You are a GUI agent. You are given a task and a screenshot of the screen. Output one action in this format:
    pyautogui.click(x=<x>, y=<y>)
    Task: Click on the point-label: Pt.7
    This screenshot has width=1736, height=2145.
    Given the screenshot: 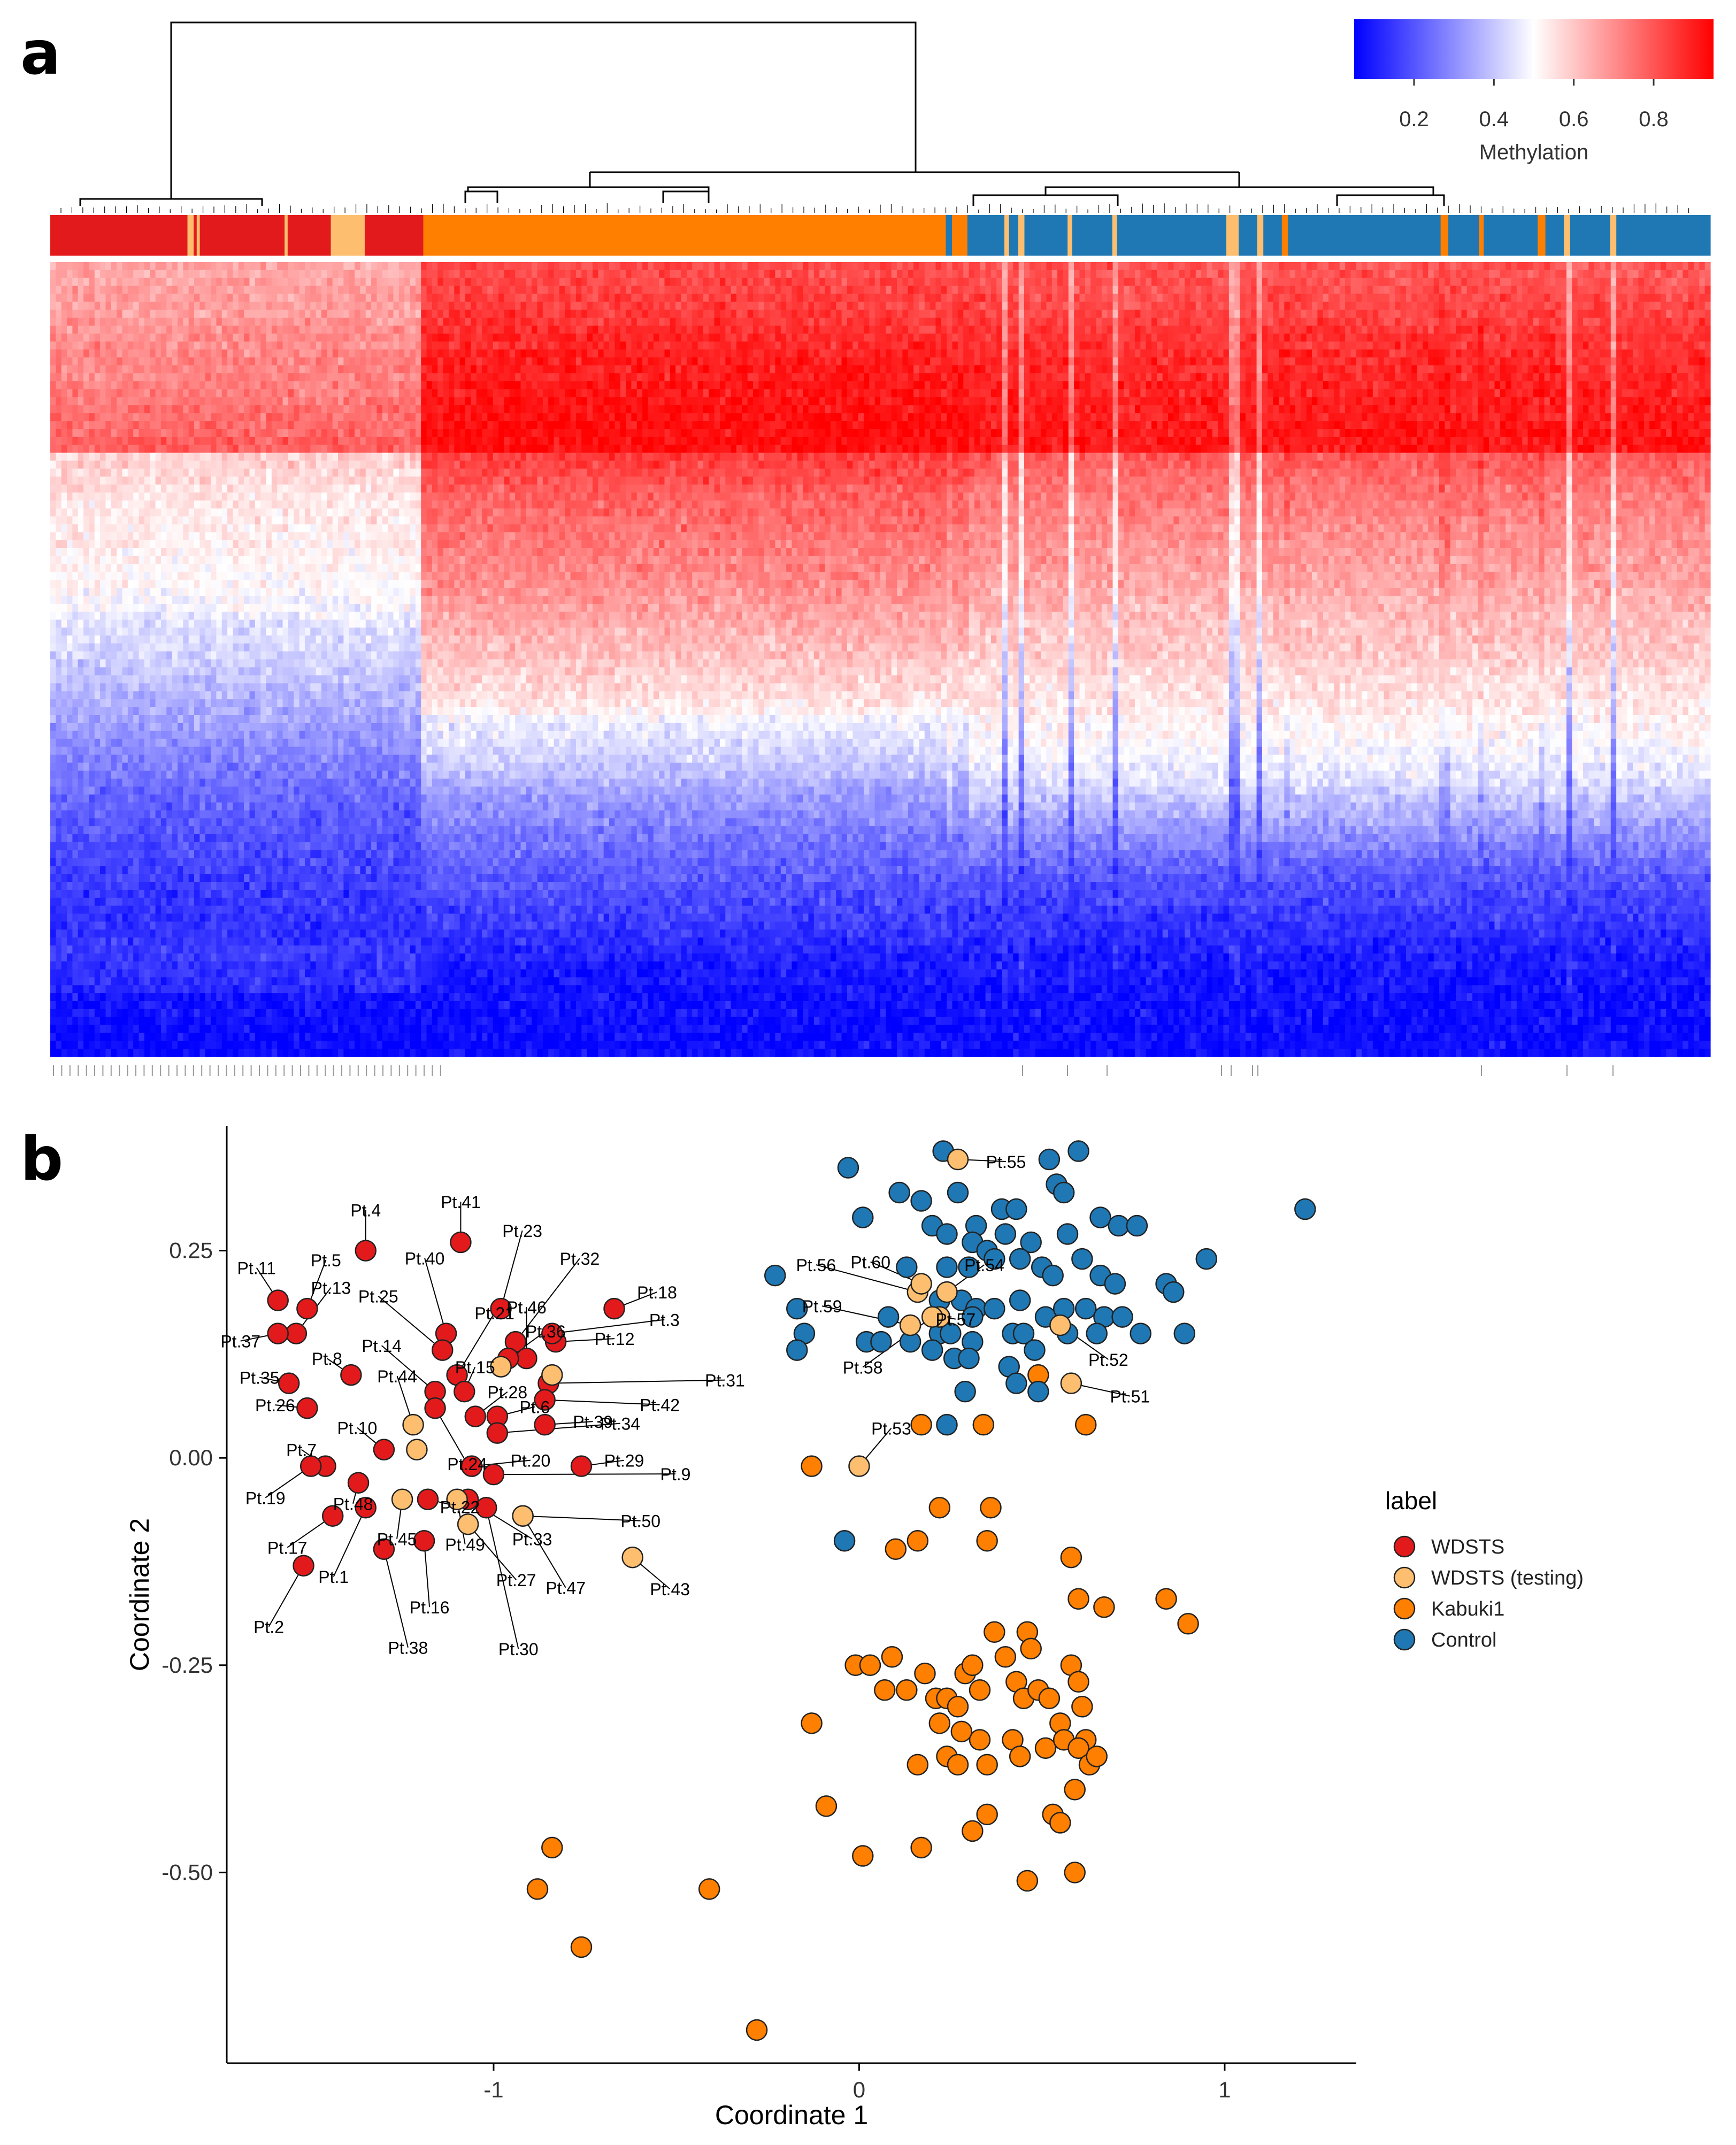 What is the action you would take?
    pyautogui.click(x=301, y=1450)
    